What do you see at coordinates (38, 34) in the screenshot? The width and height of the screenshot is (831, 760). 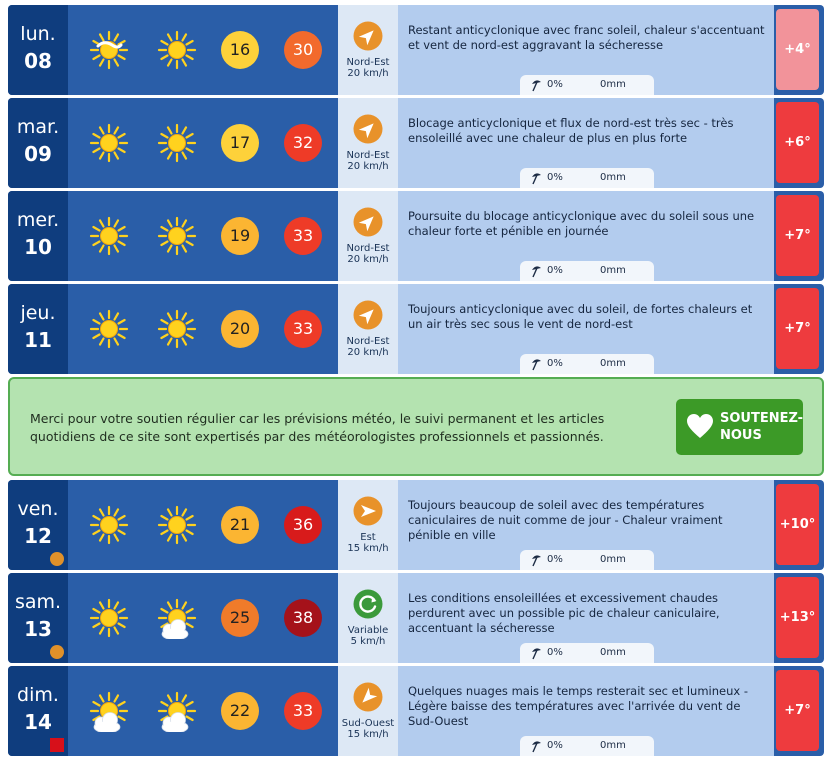 I see `day-name: lun.` at bounding box center [38, 34].